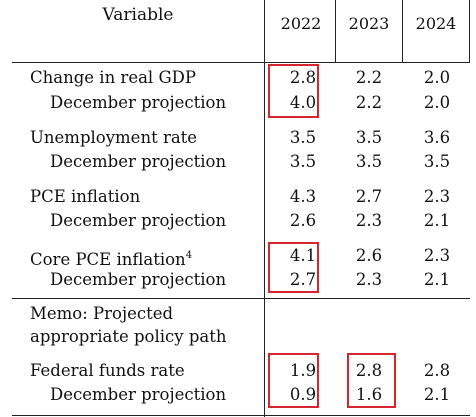 The height and width of the screenshot is (417, 476). I want to click on year-header-2022: 2022, so click(301, 23).